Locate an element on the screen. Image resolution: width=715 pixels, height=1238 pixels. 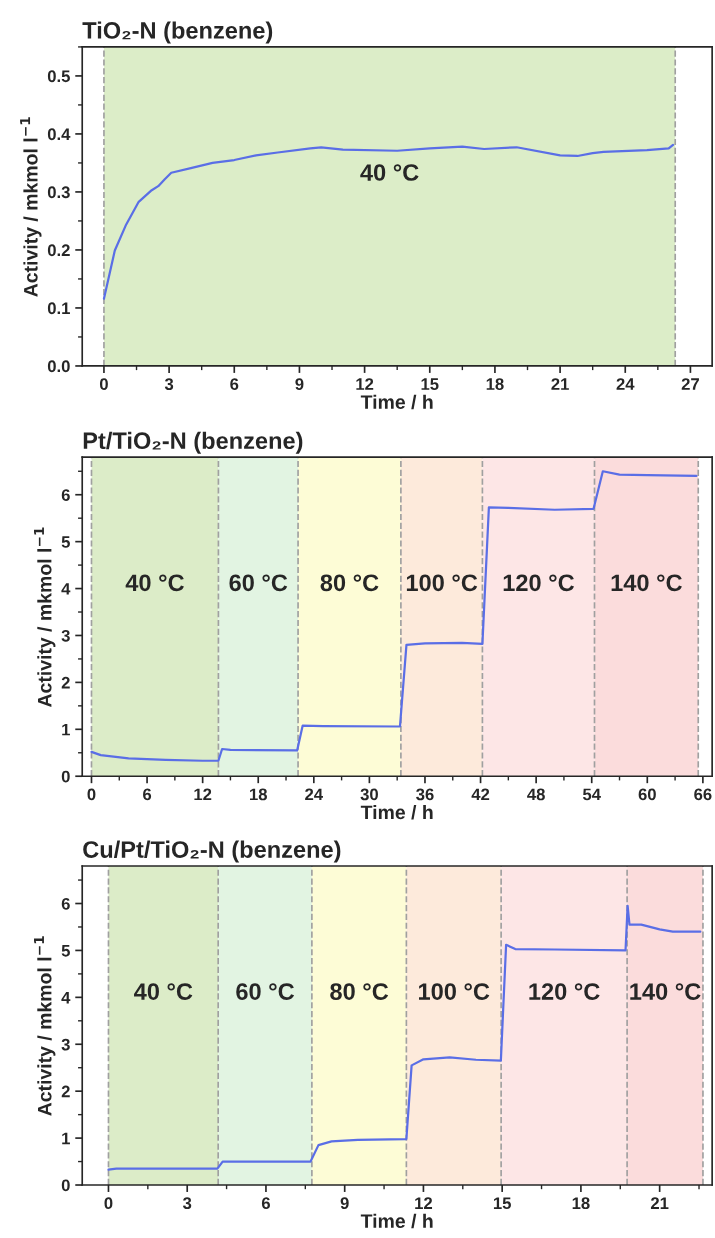
y-tick-label: 0.4 is located at coordinates (59, 134).